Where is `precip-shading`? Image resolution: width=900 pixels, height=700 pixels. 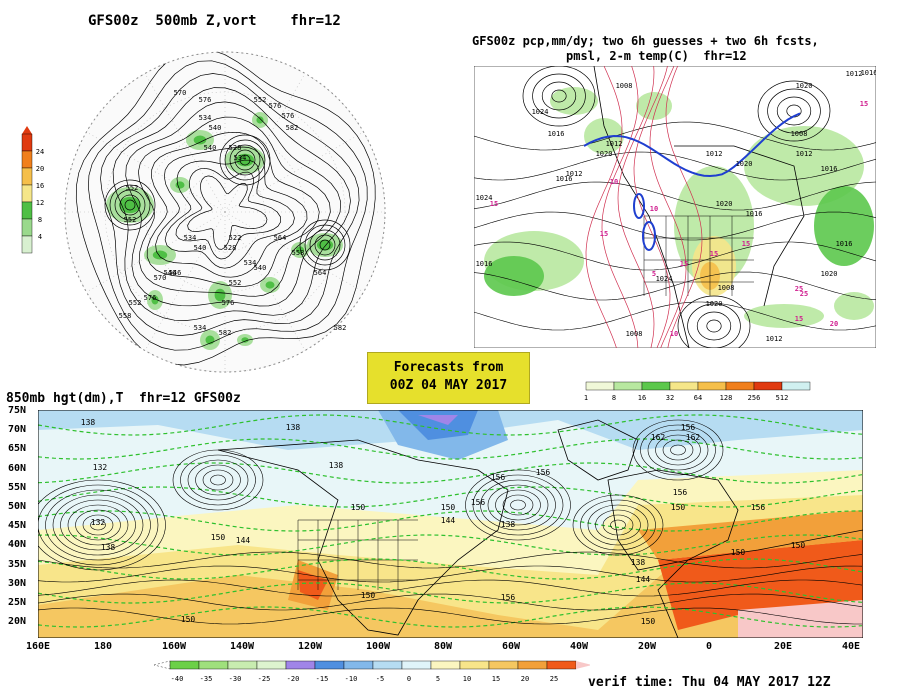
precip-shading is located at coordinates (679, 207).